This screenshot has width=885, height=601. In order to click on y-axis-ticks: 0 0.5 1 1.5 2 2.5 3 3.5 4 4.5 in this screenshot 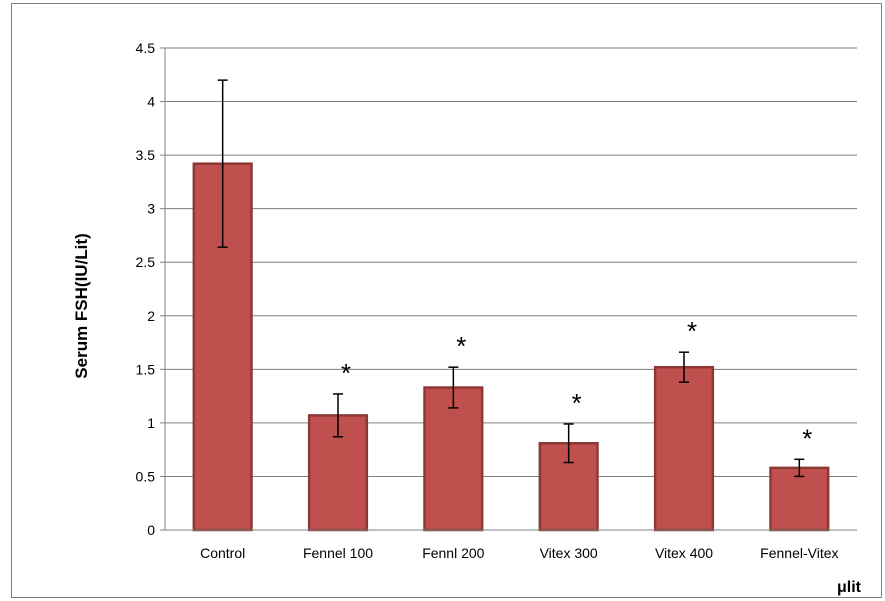, I will do `click(150, 289)`.